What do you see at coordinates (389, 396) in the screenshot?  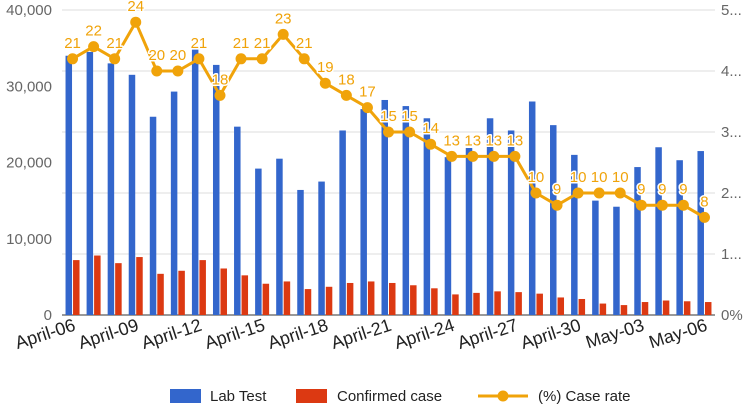 I see `legend-label-confirmed-case: Confirmed case` at bounding box center [389, 396].